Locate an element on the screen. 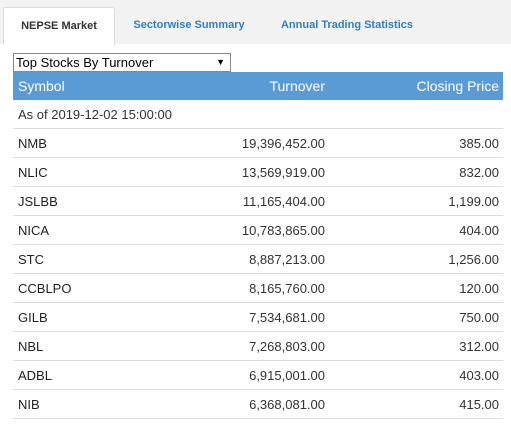  table-row: NLIC 13,569,919.00 832.00 is located at coordinates (258, 172).